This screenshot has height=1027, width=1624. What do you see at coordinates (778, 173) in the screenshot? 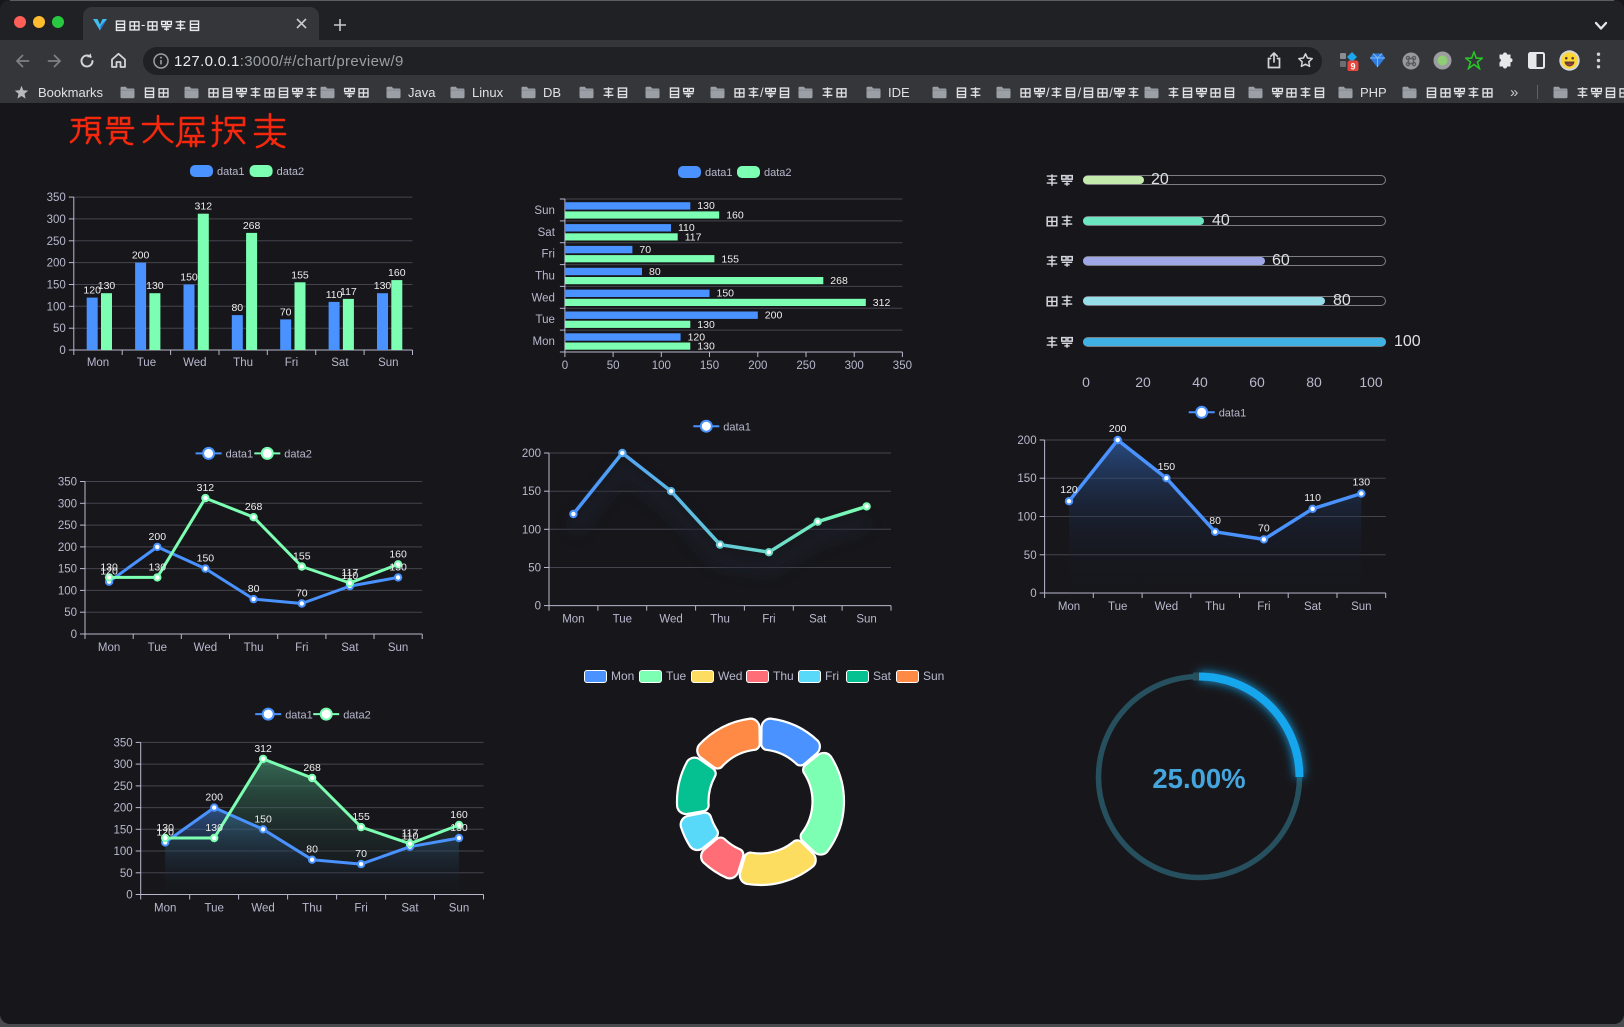
I see `svg-text: data2` at bounding box center [778, 173].